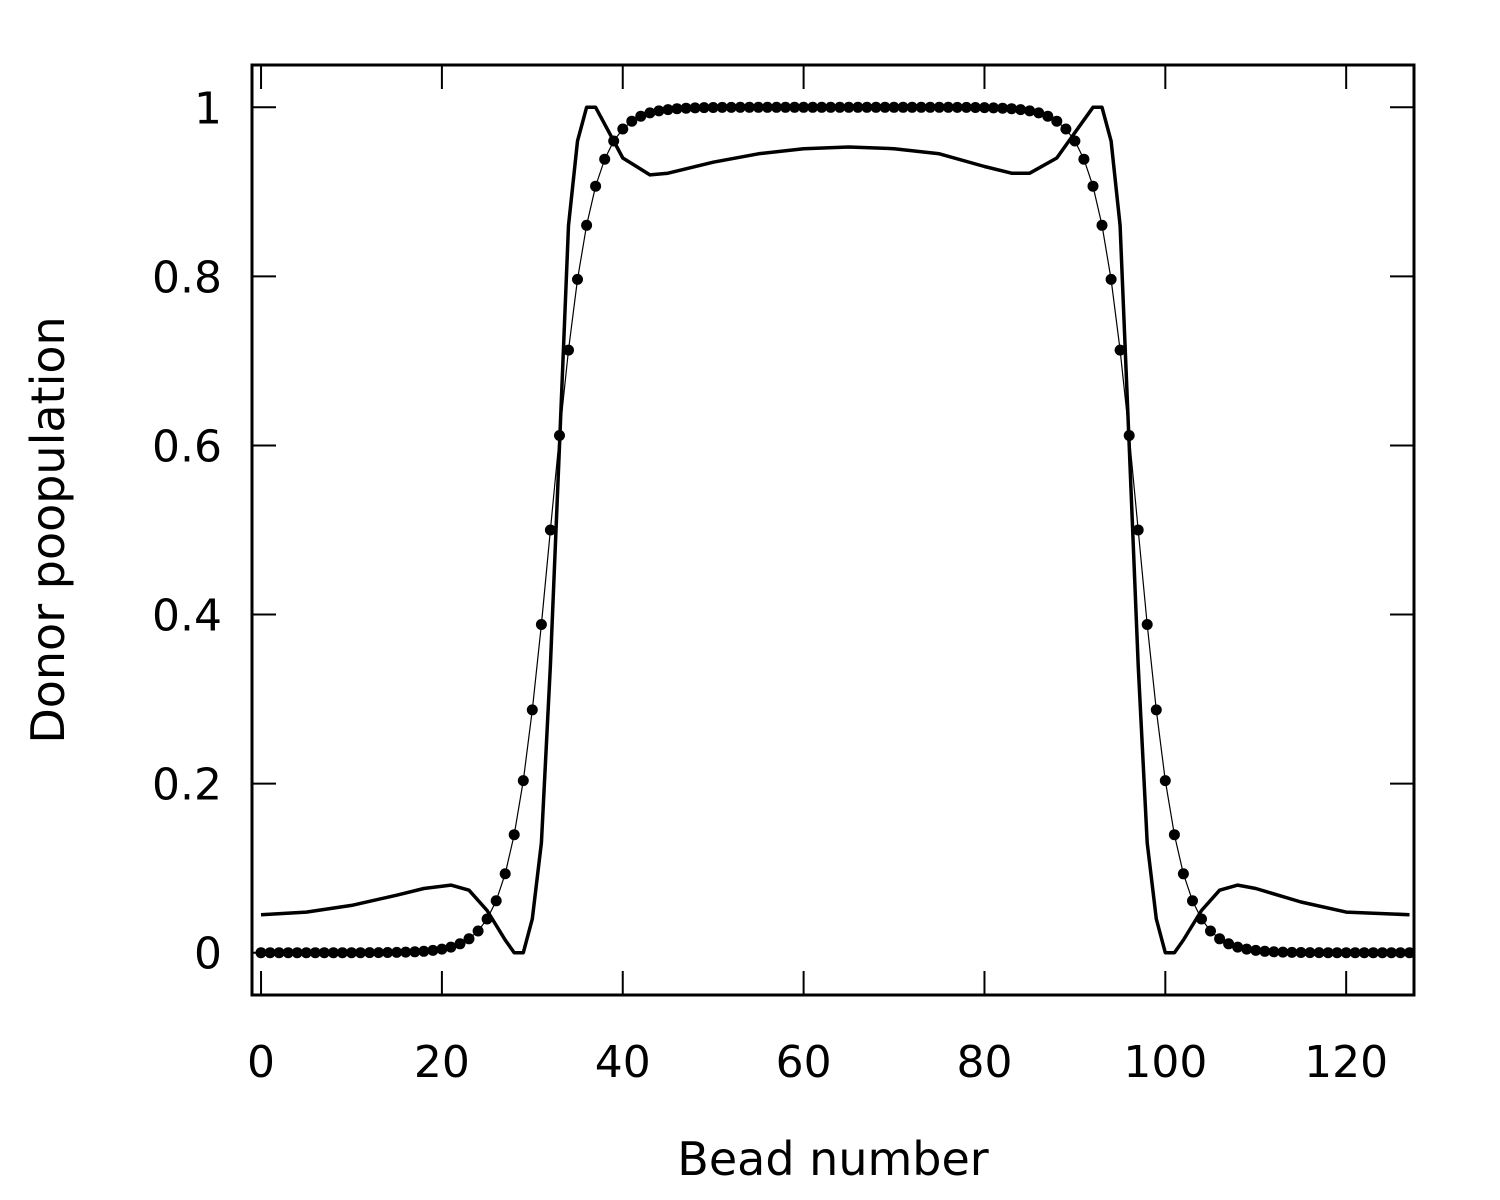  I want to click on x-tick-label: 20, so click(442, 1062).